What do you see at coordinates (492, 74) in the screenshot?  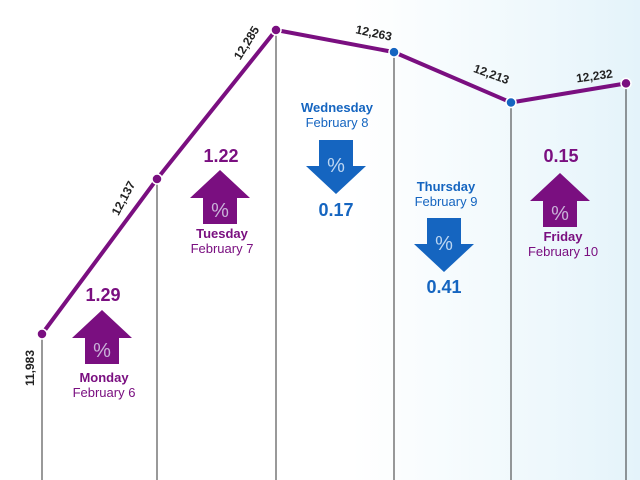 I see `value-label-4: 12,213` at bounding box center [492, 74].